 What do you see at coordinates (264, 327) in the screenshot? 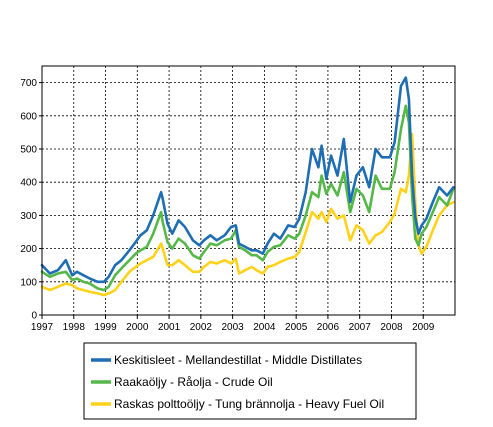
I see `x-tick-label: 2004` at bounding box center [264, 327].